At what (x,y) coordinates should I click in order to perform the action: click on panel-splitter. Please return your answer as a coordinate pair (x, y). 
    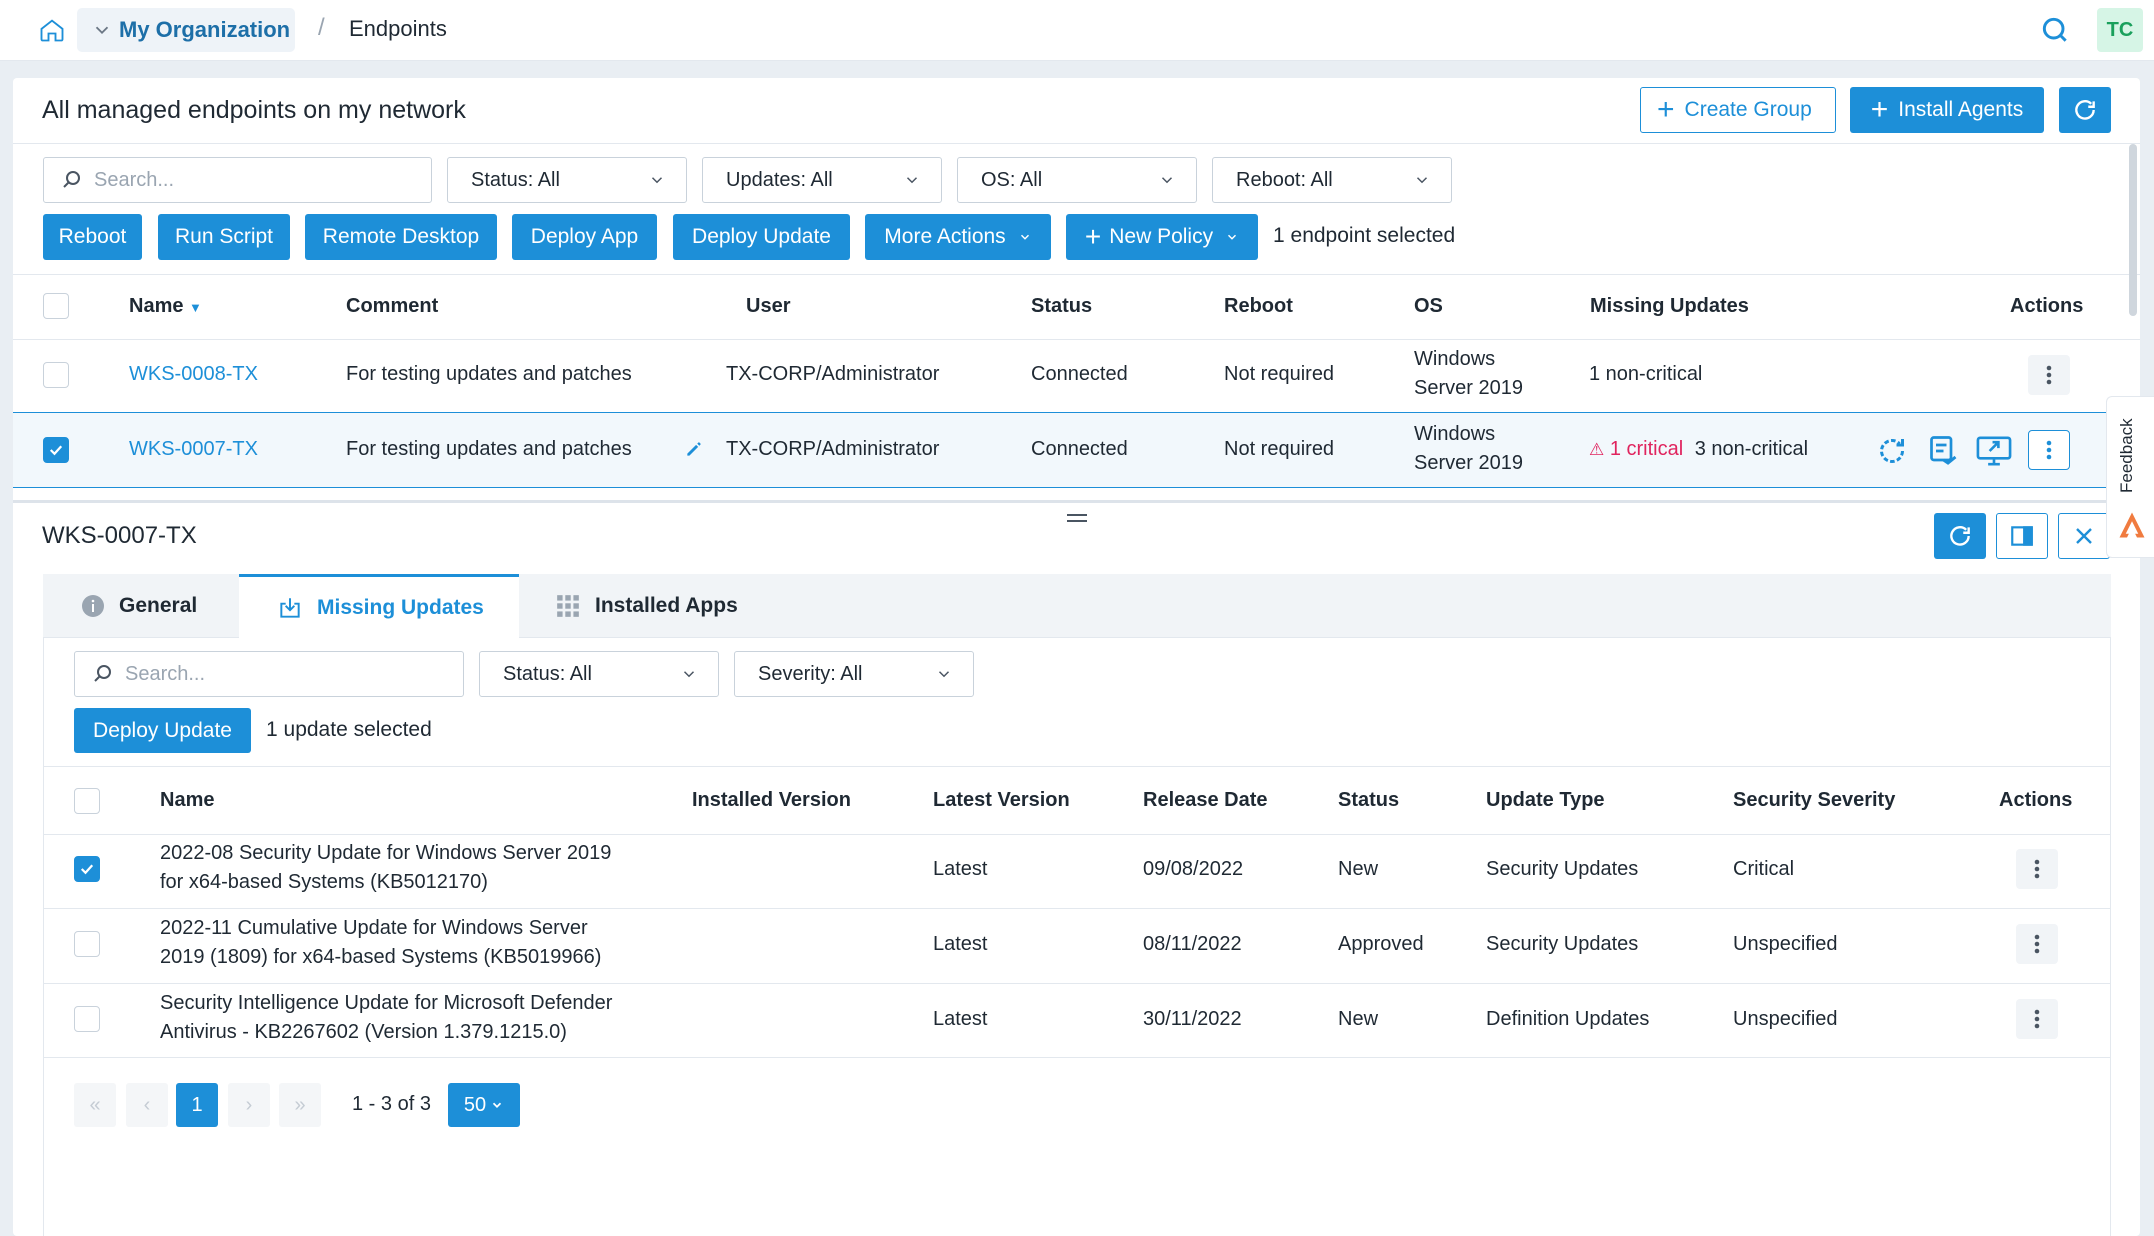
    Looking at the image, I should click on (1076, 501).